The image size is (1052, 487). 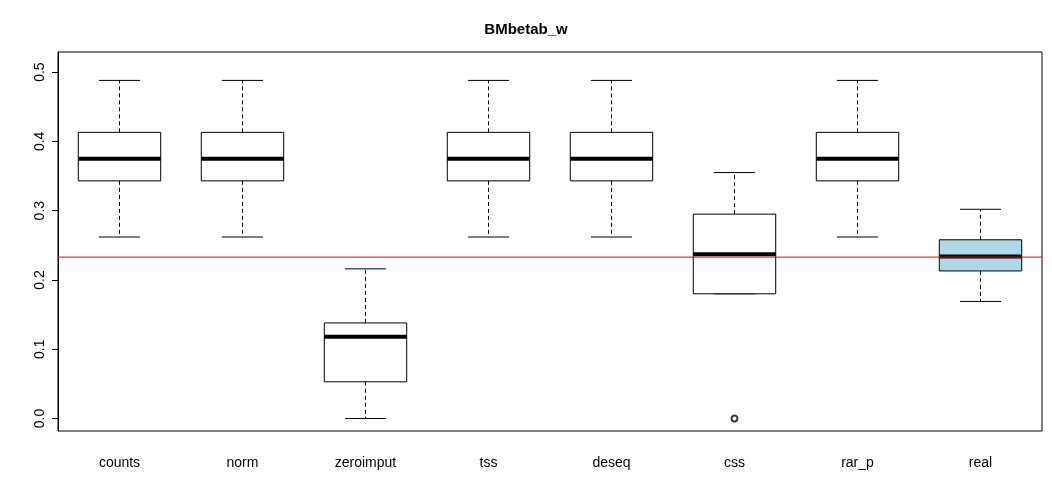 What do you see at coordinates (488, 462) in the screenshot?
I see `x-tick-label: tss` at bounding box center [488, 462].